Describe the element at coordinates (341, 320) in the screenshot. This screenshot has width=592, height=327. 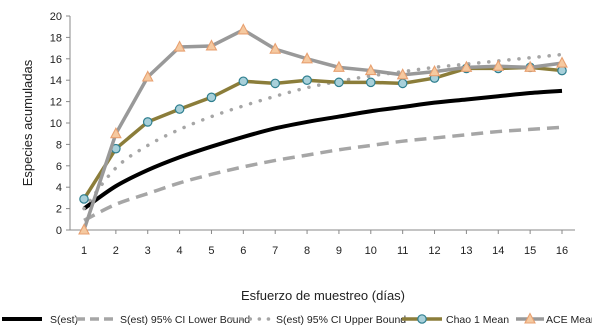
I see `legend-label: S(est) 95% CI Upper Bound` at that location.